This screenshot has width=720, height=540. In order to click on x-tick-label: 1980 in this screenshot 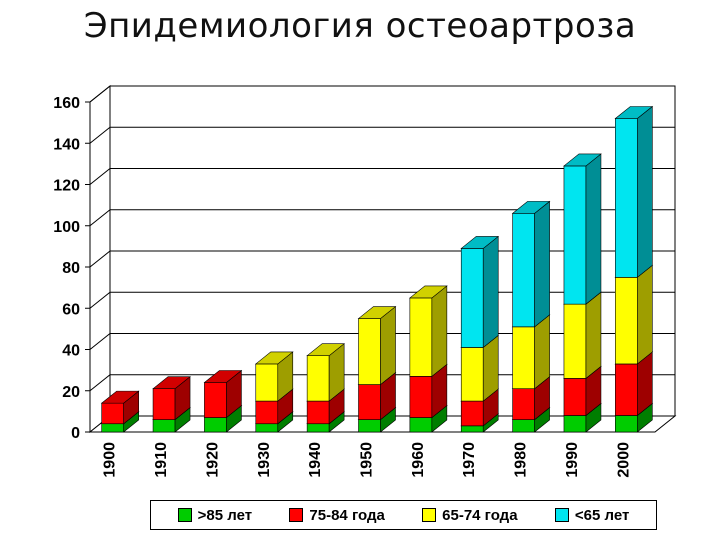, I will do `click(521, 460)`.